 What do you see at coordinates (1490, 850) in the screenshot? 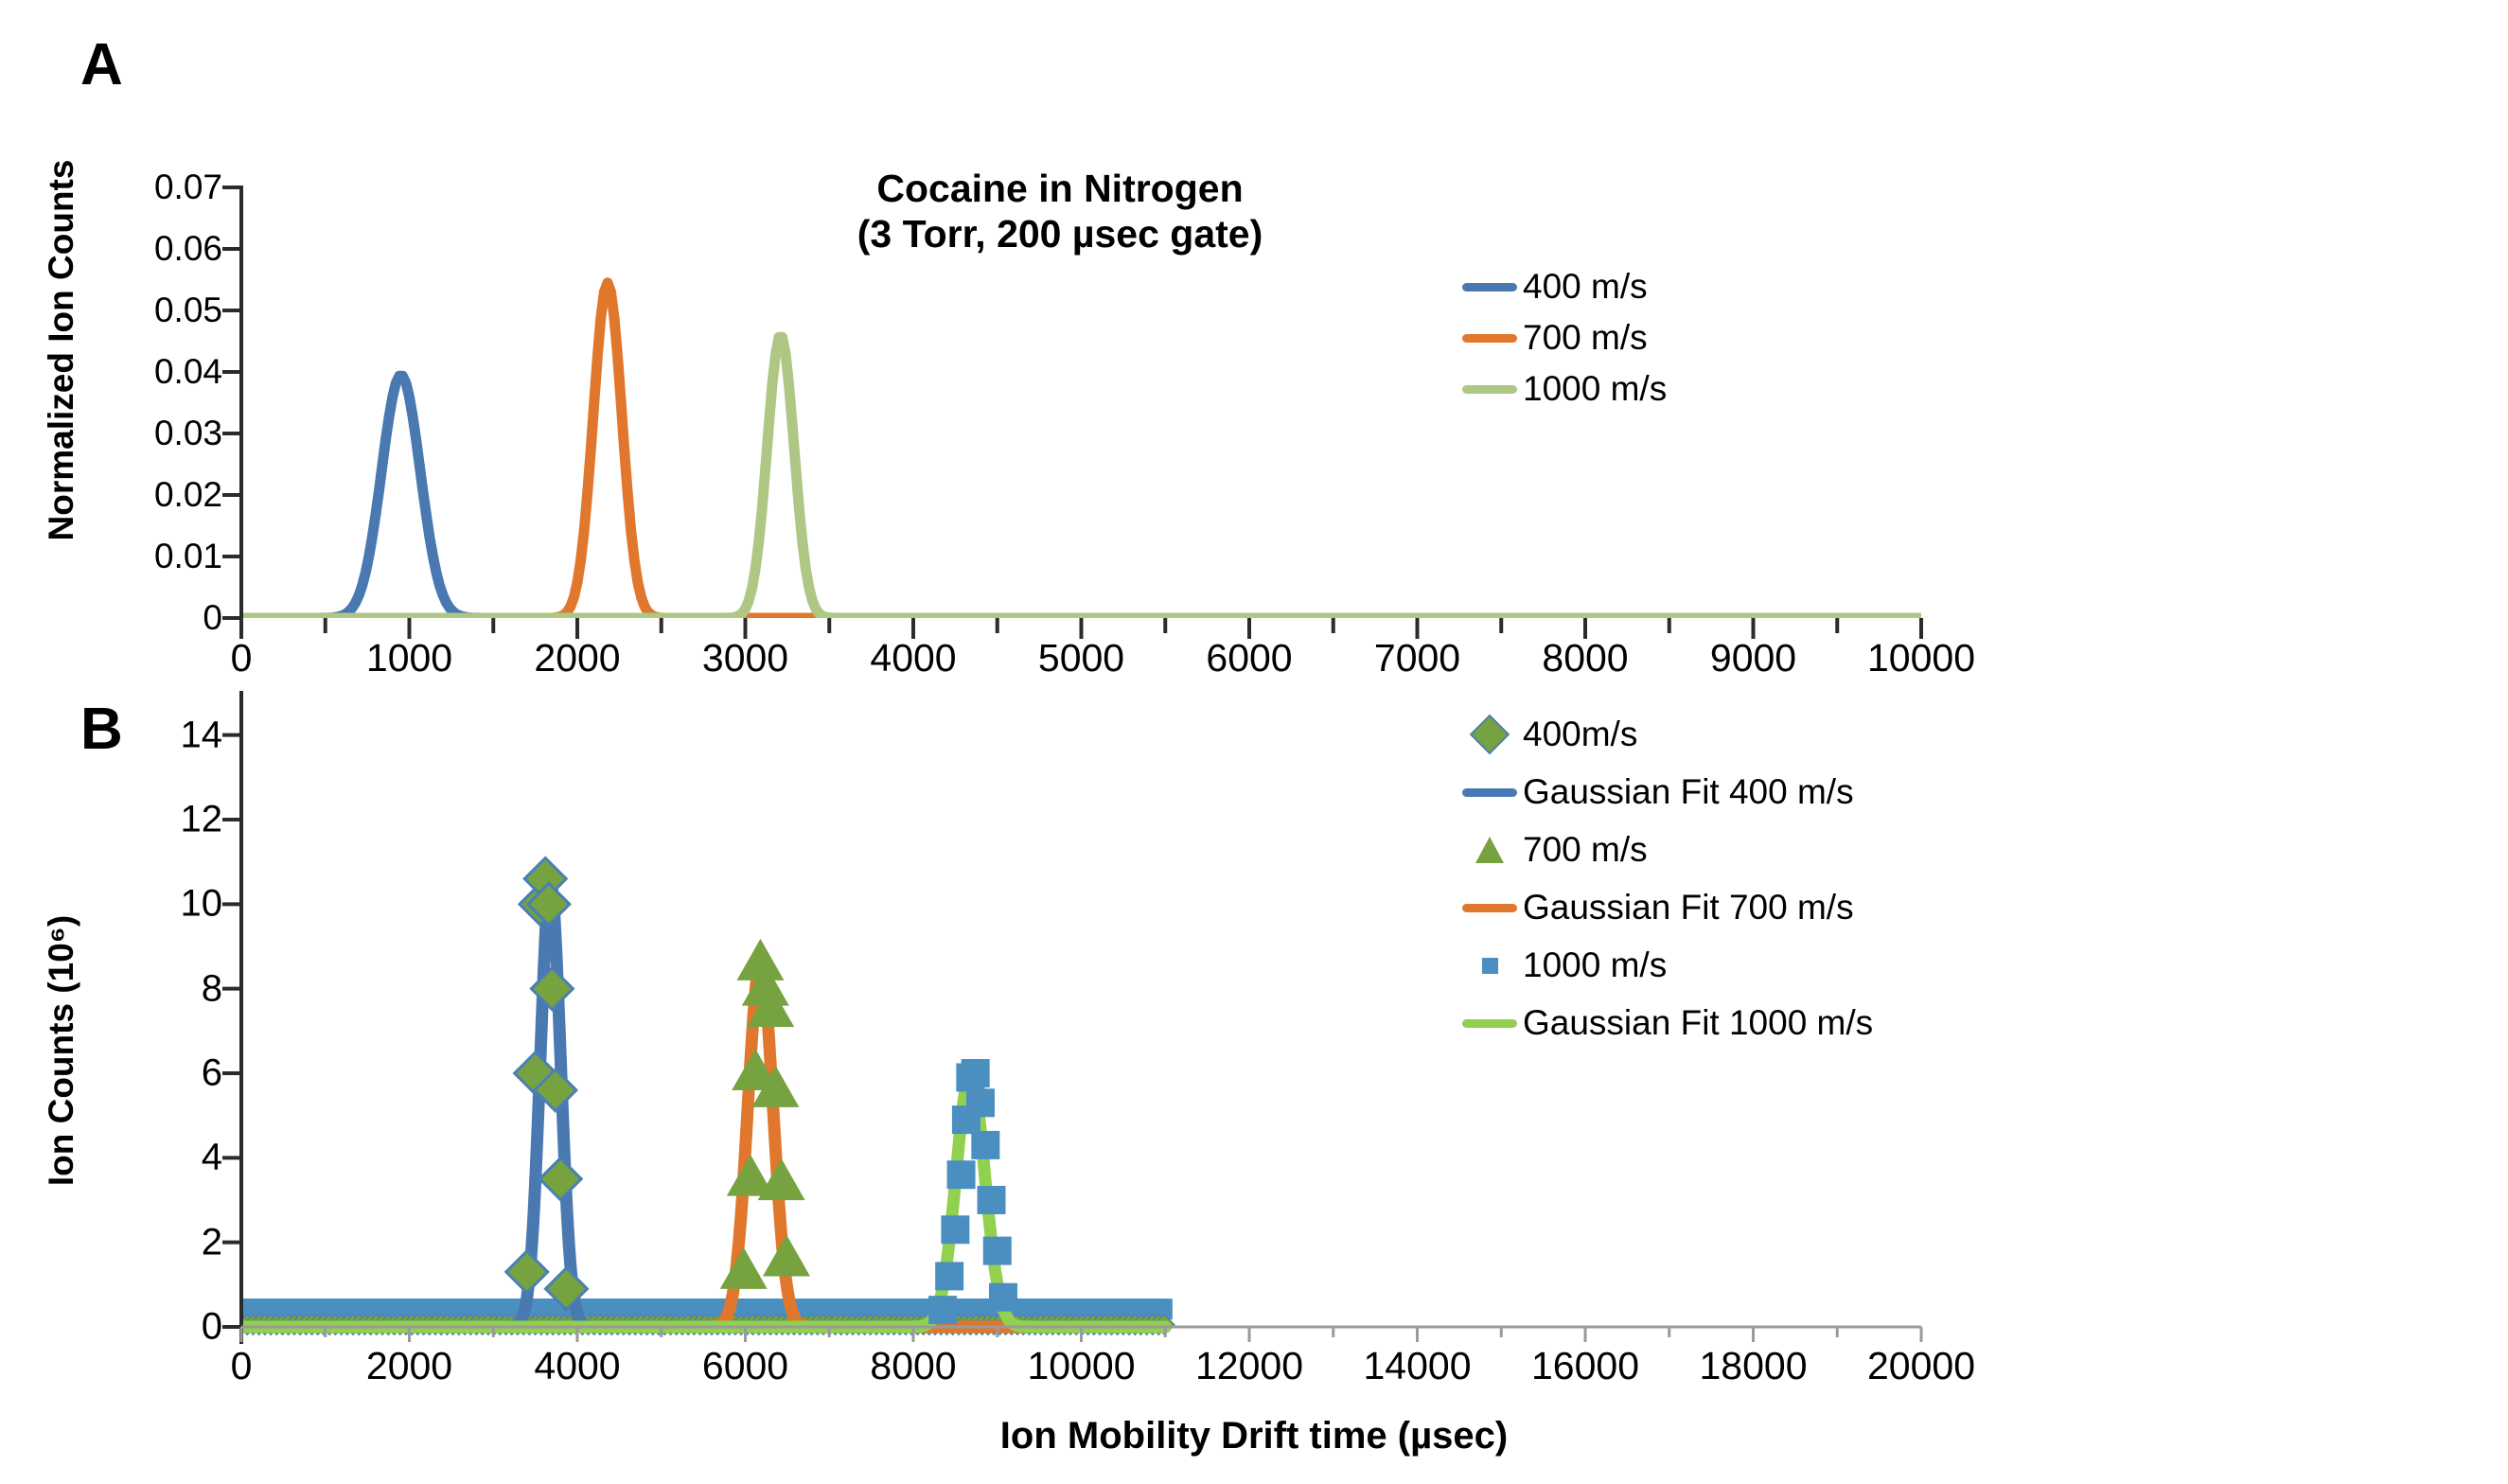
I see `legend-triangle-icon` at bounding box center [1490, 850].